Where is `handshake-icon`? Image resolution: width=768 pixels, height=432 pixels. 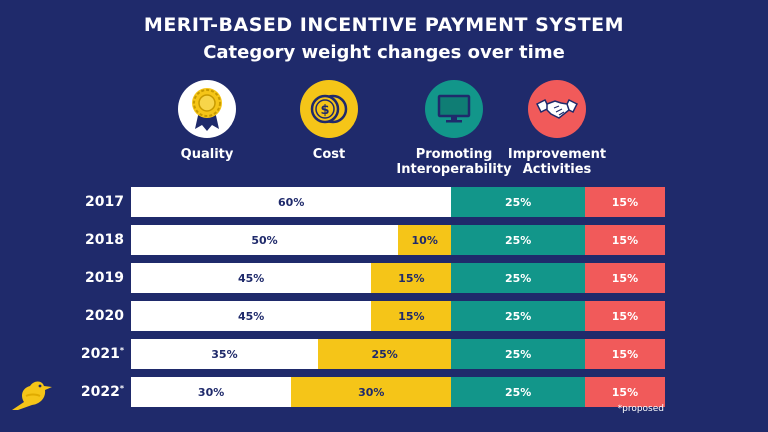 handshake-icon is located at coordinates (557, 109).